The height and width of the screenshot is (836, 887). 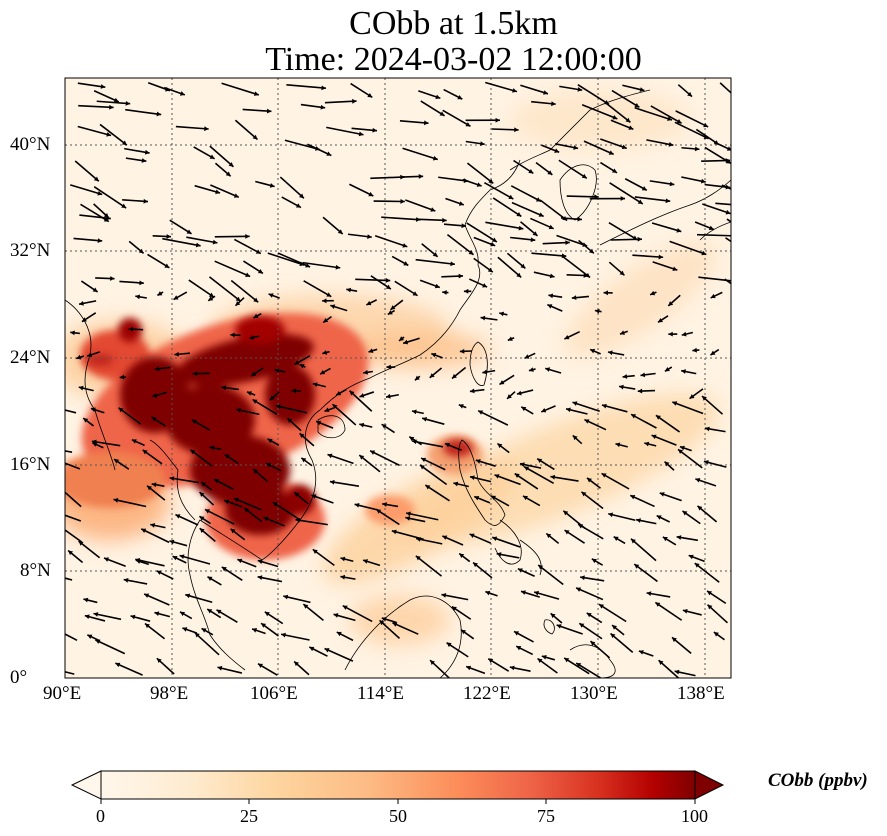 I want to click on lon-tick-106e: 106°E, so click(x=274, y=693).